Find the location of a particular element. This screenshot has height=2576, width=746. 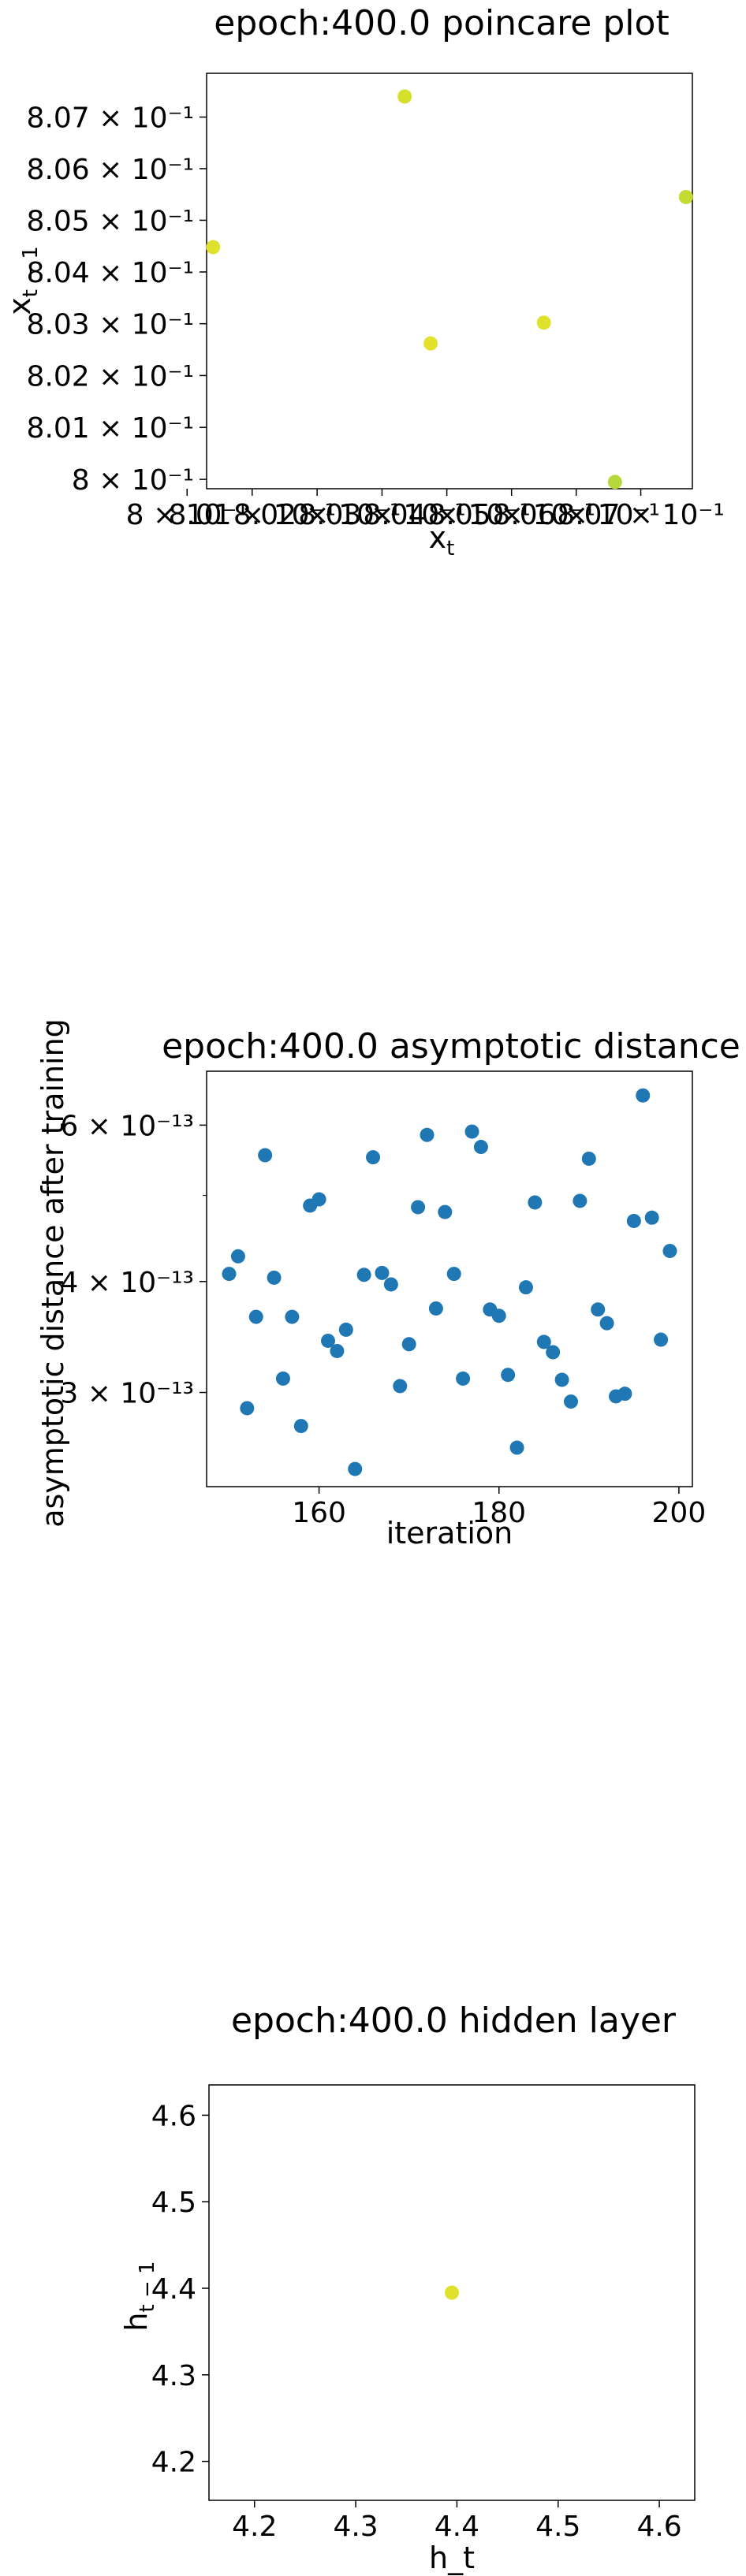

y-tick-label: 8.04 × 10⁻¹ is located at coordinates (111, 273).